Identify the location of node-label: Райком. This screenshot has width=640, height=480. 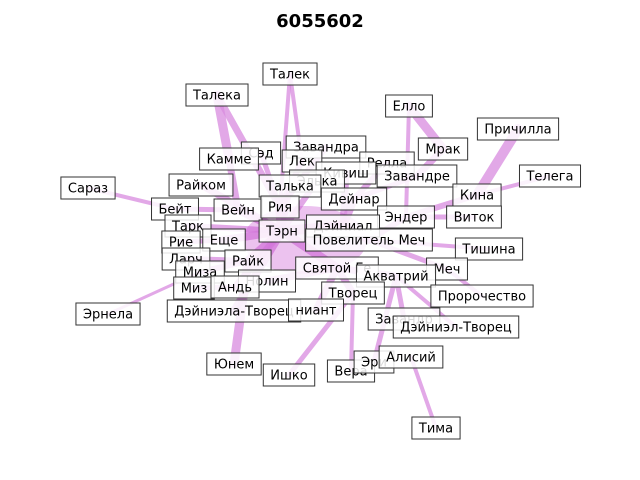
(201, 186).